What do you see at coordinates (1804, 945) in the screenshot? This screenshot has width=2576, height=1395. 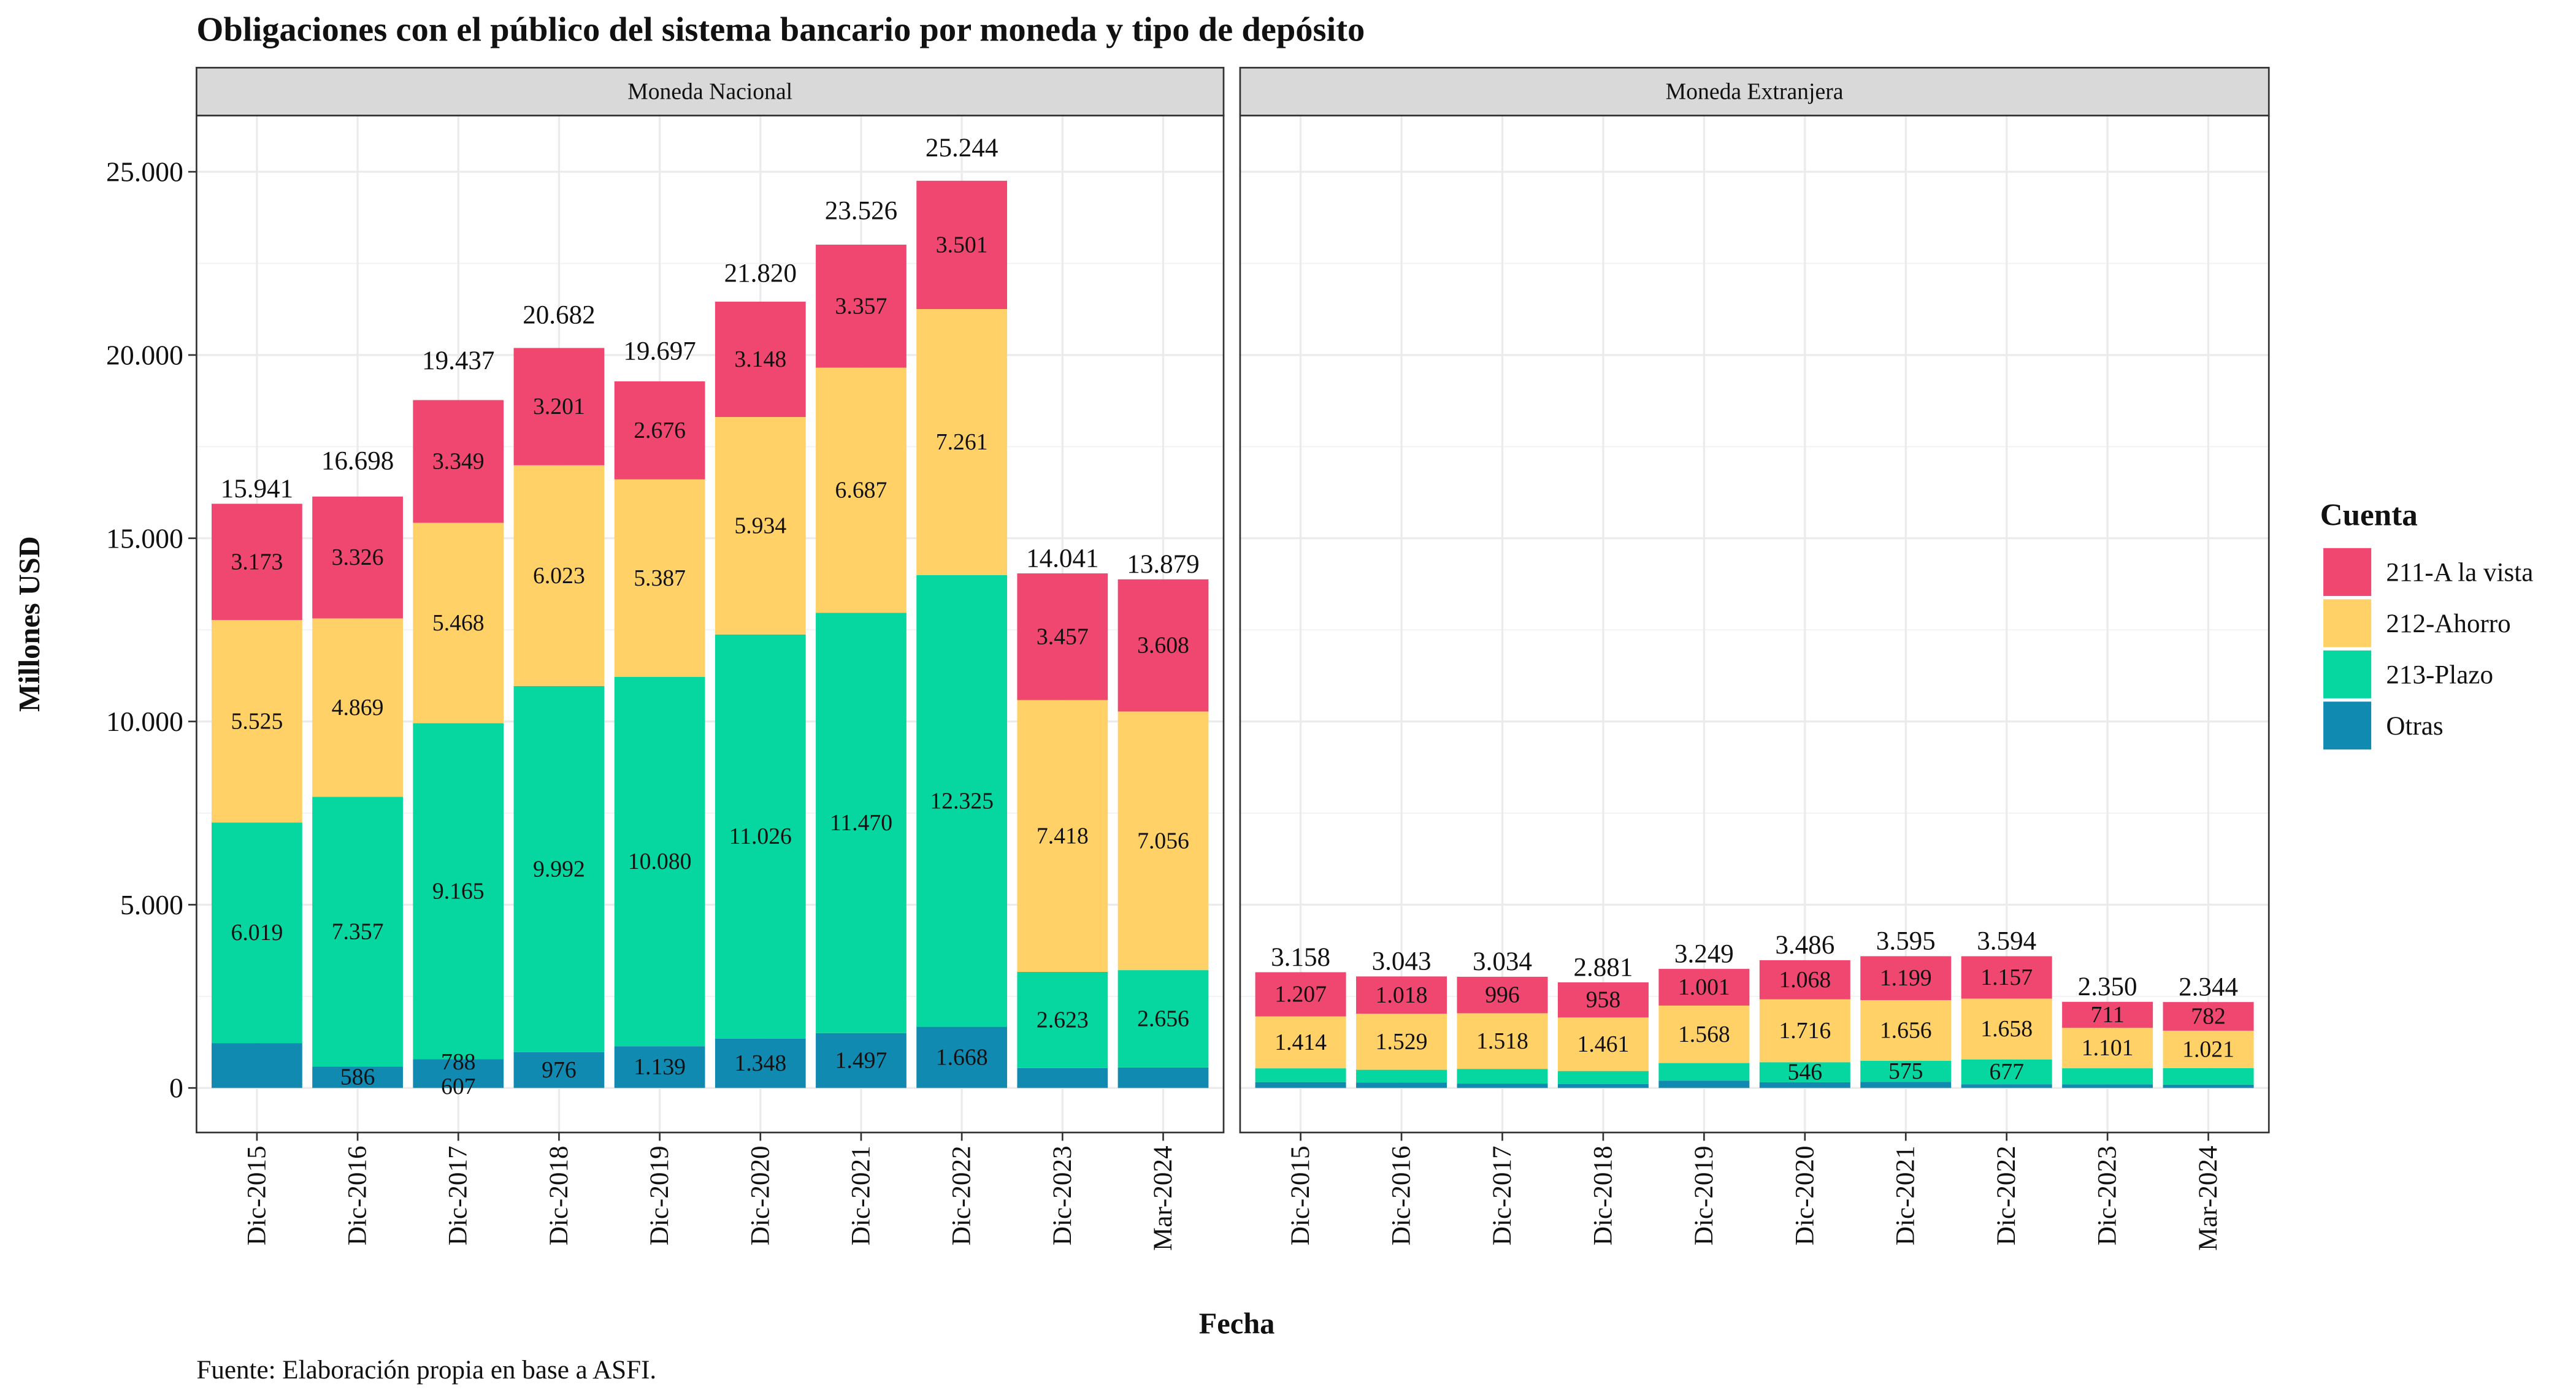 I see `total-label: 3.486` at bounding box center [1804, 945].